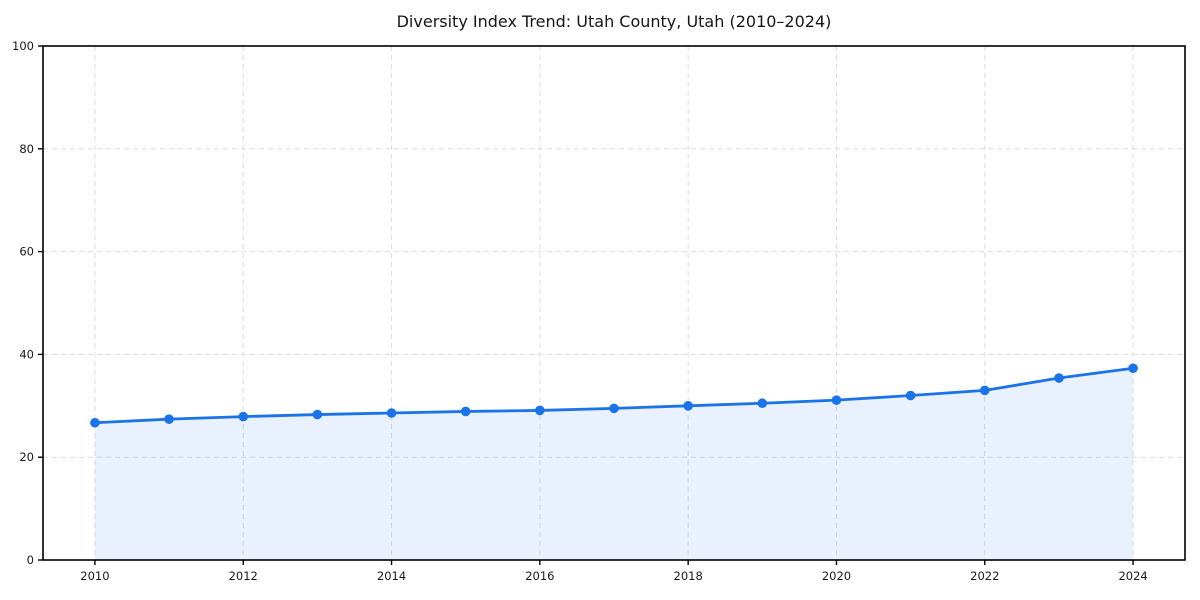  What do you see at coordinates (243, 416) in the screenshot?
I see `data-point-2012` at bounding box center [243, 416].